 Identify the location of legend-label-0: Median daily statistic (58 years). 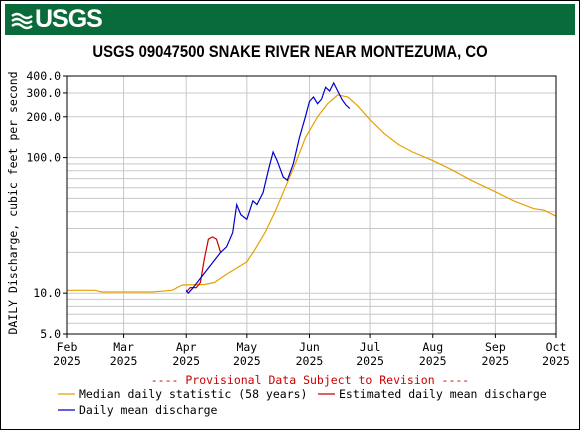
(193, 394).